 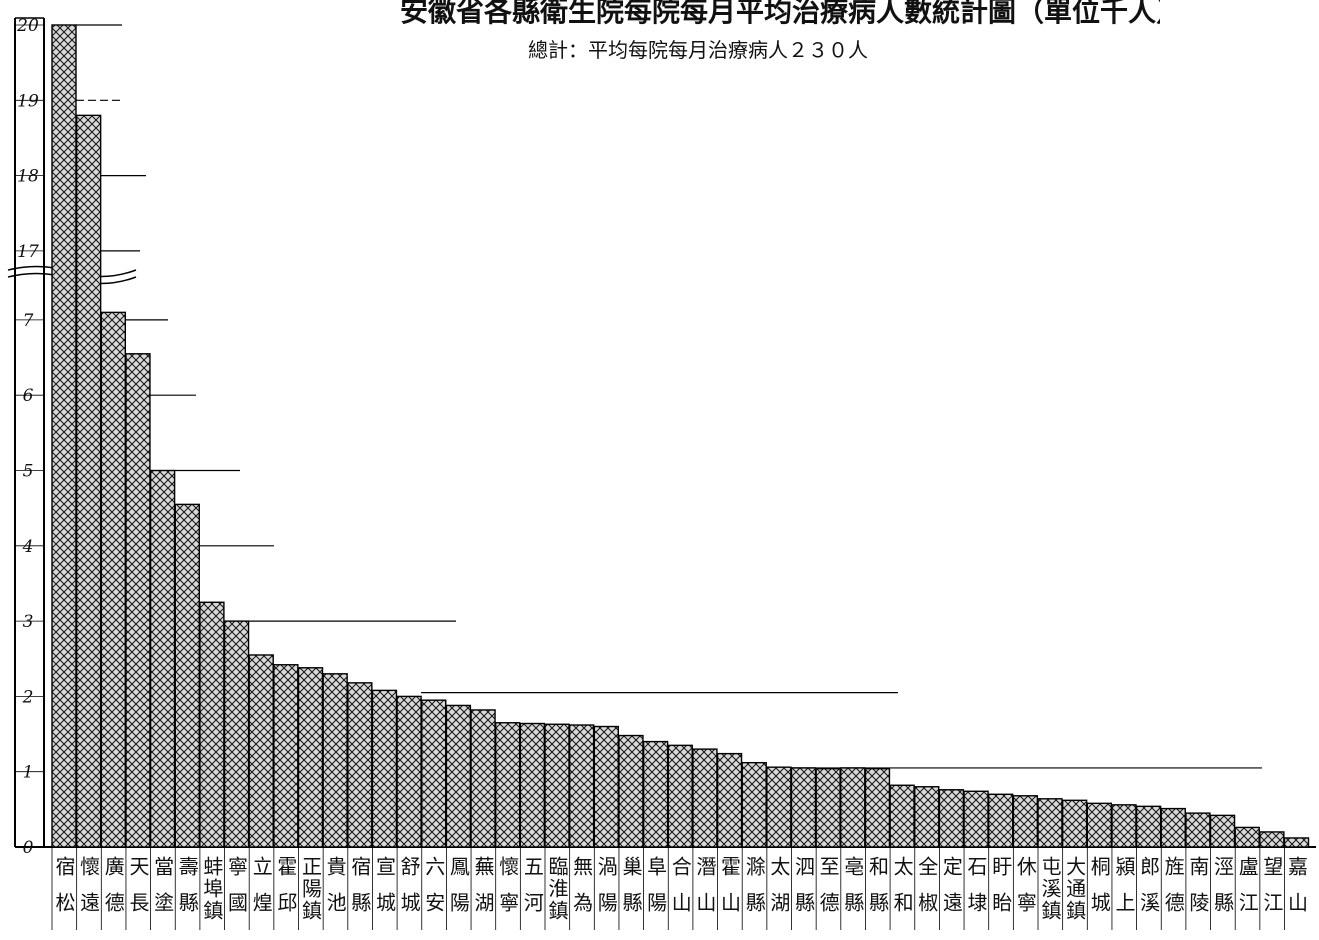 I want to click on chart-subtitle: 總計：平均每院每月治療病人２３０人, so click(x=698, y=50).